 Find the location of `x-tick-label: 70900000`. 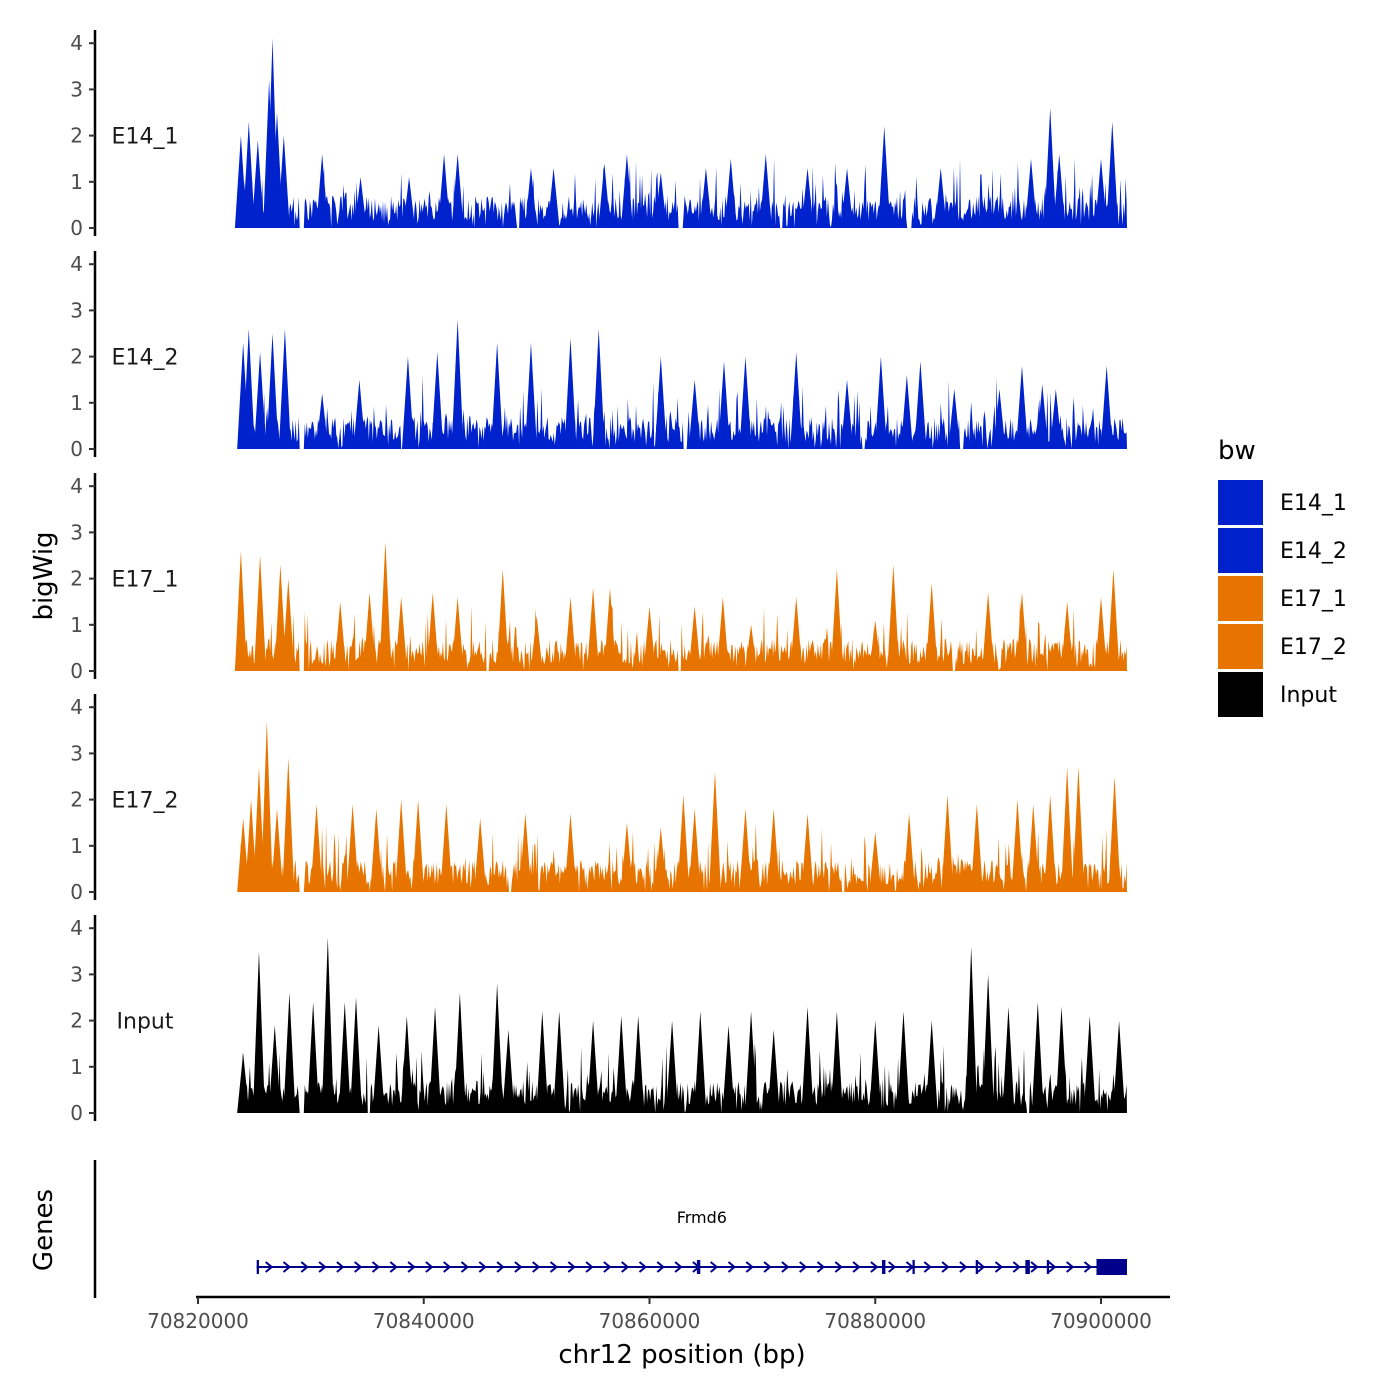

x-tick-label: 70900000 is located at coordinates (1101, 1321).